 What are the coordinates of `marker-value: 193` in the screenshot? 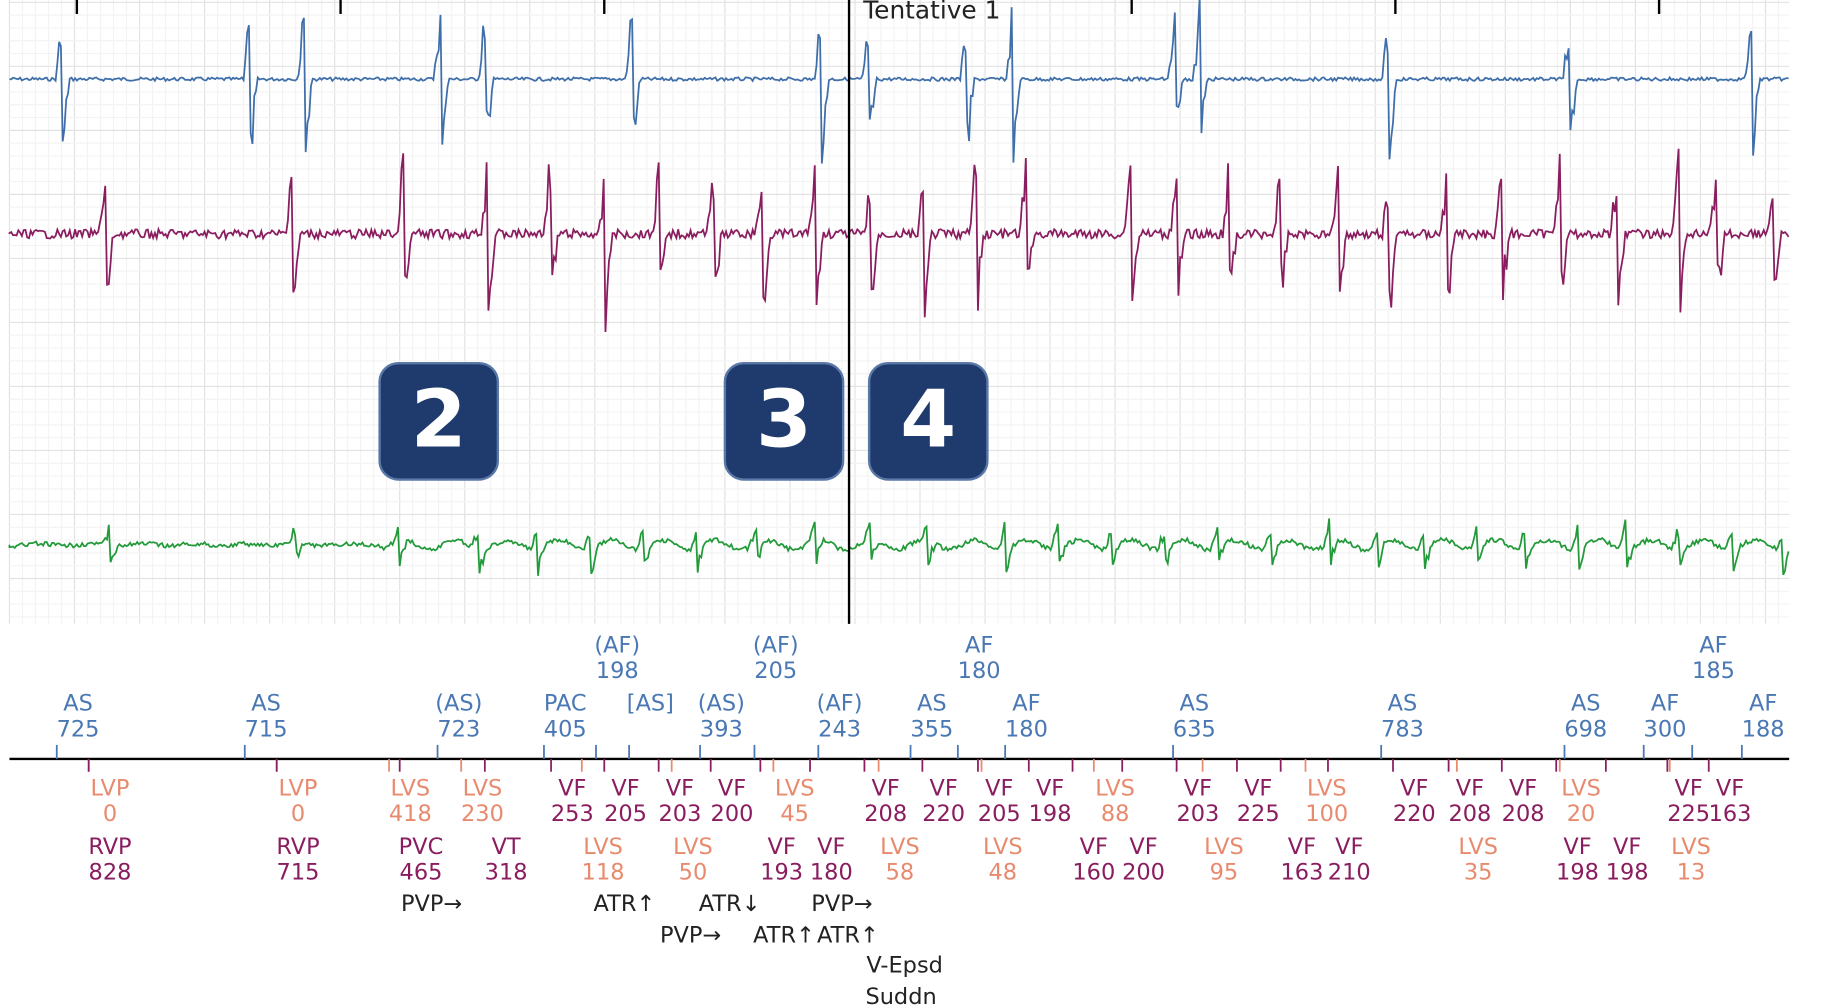 It's located at (781, 873).